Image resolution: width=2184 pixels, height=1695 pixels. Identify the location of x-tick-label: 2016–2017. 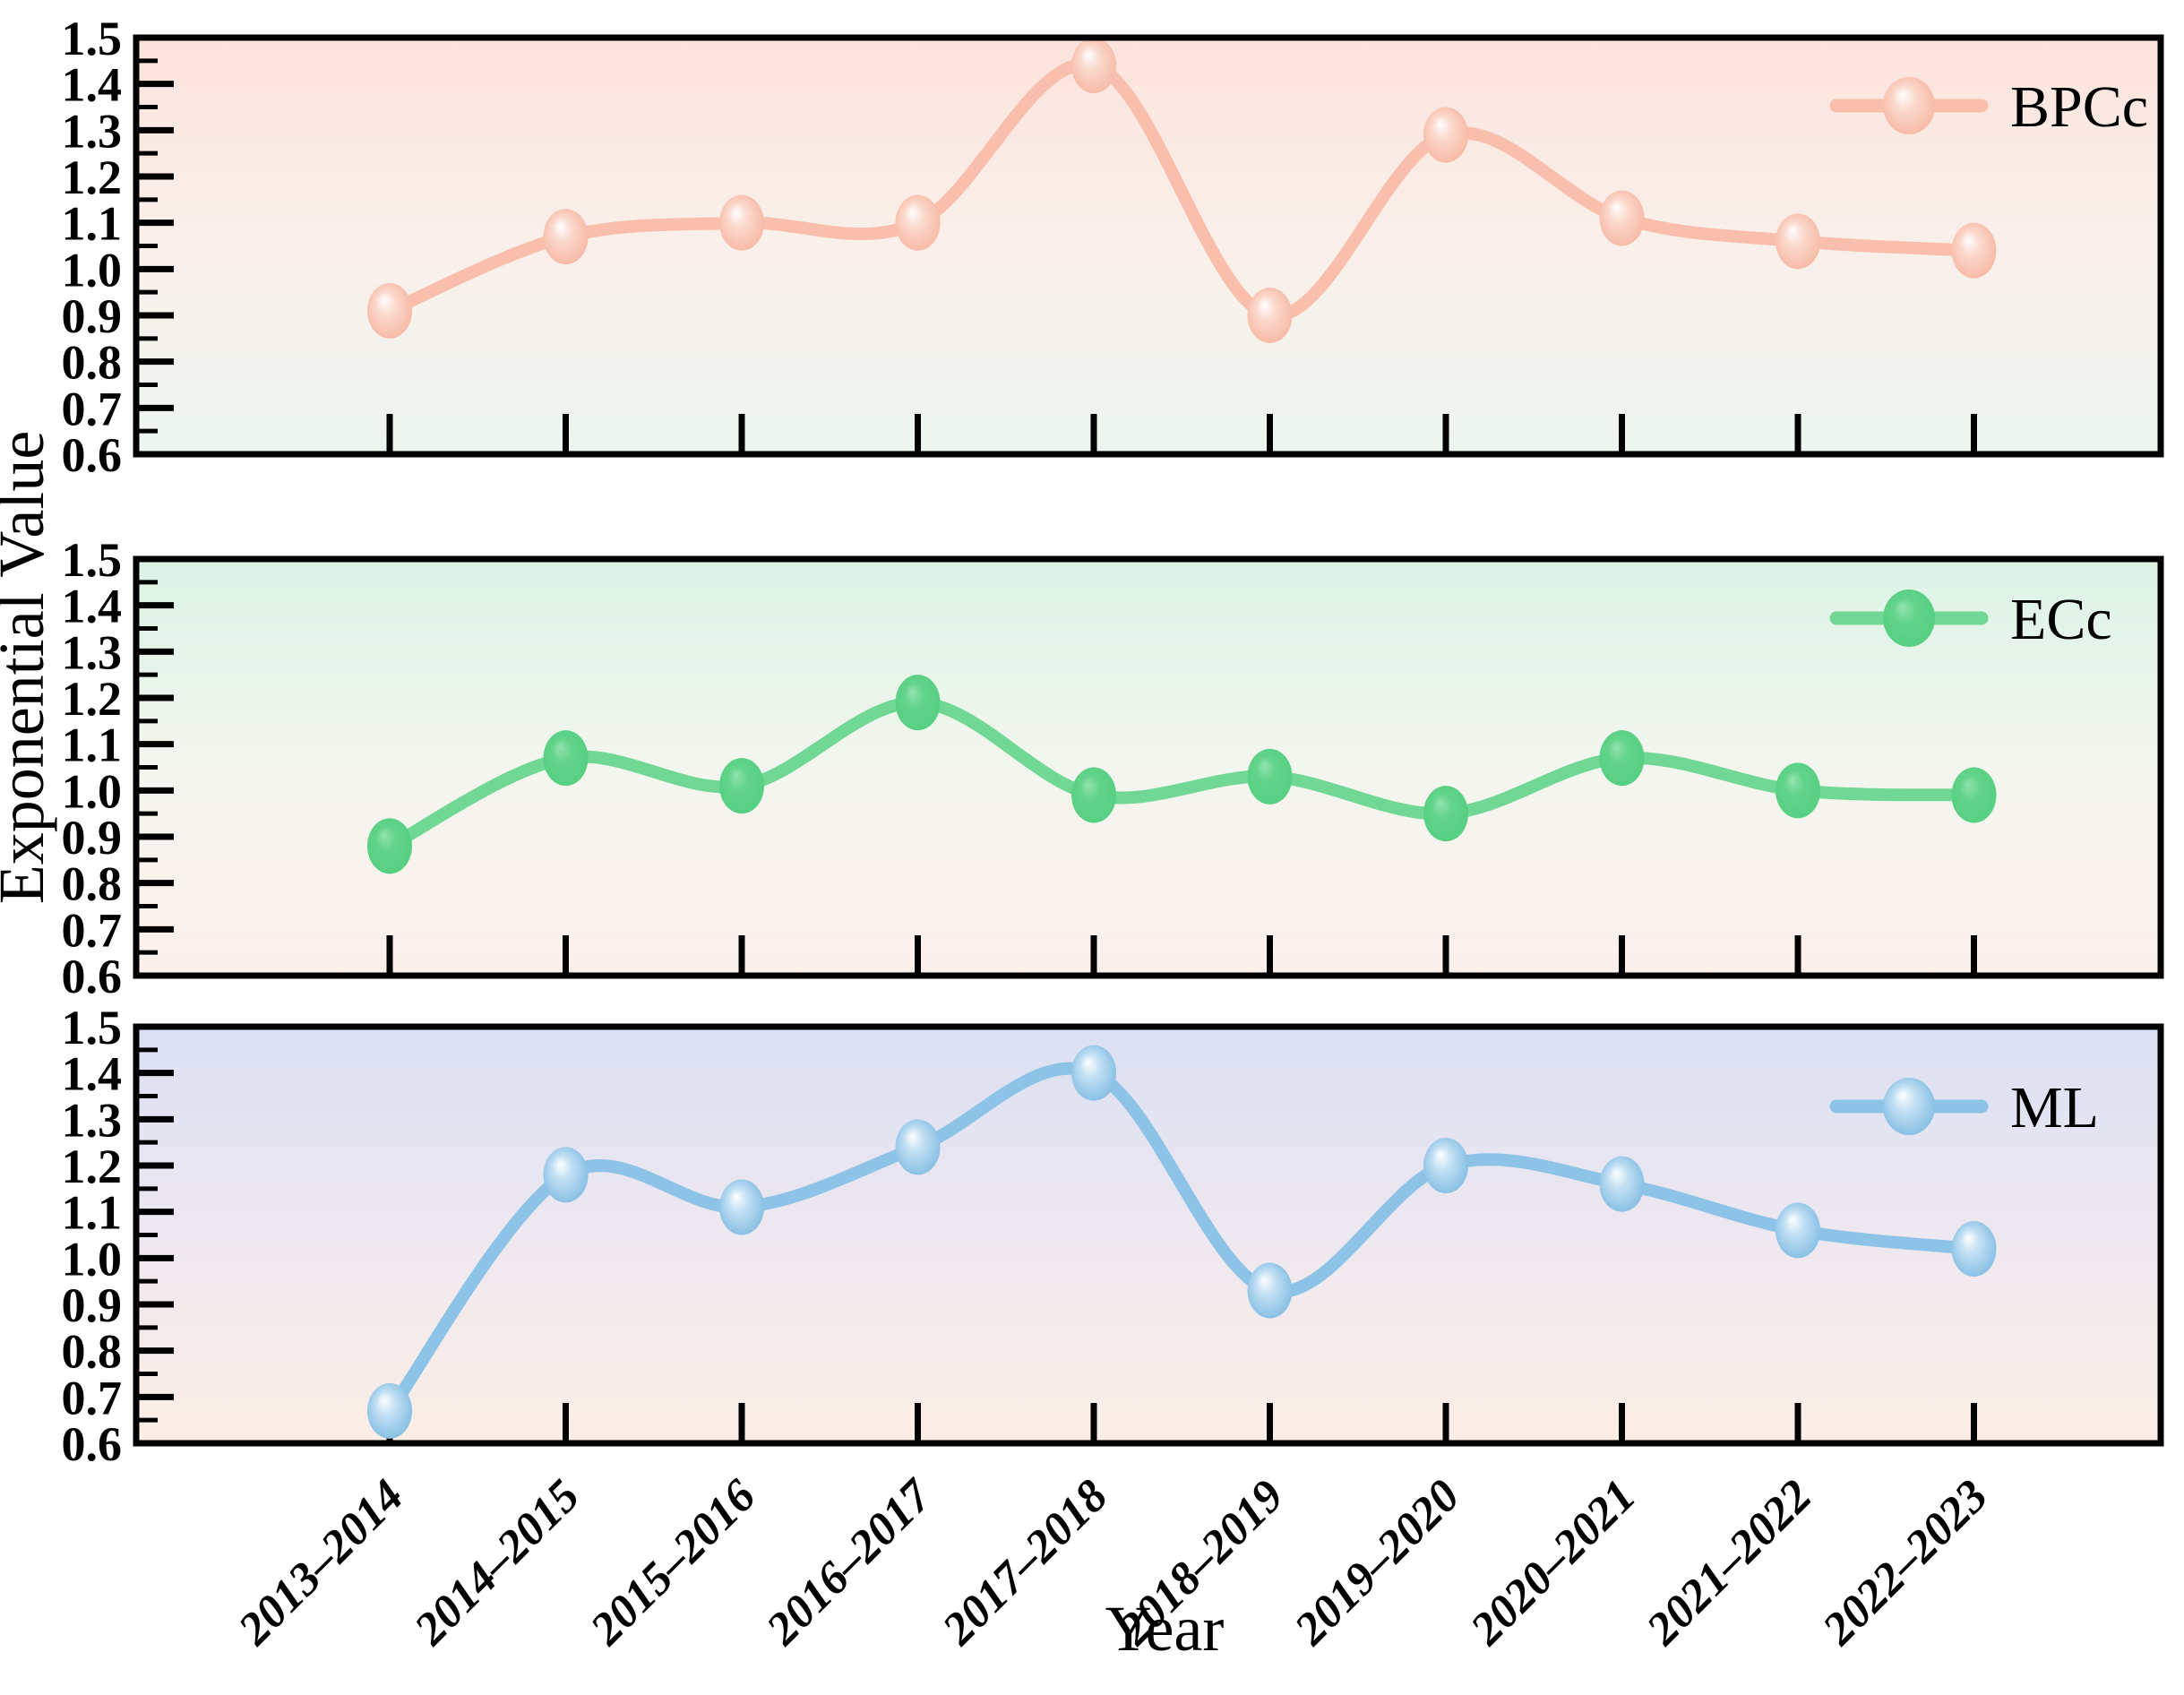
(850, 1562).